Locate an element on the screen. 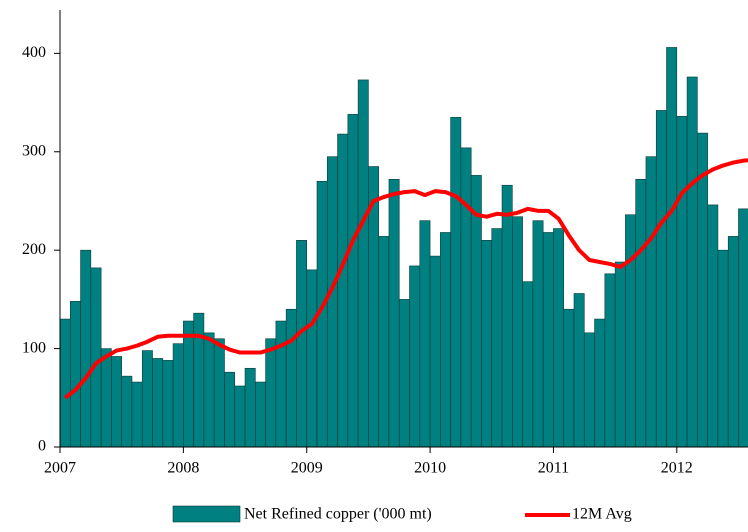 The width and height of the screenshot is (748, 532). legend-label: 12M Avg is located at coordinates (602, 514).